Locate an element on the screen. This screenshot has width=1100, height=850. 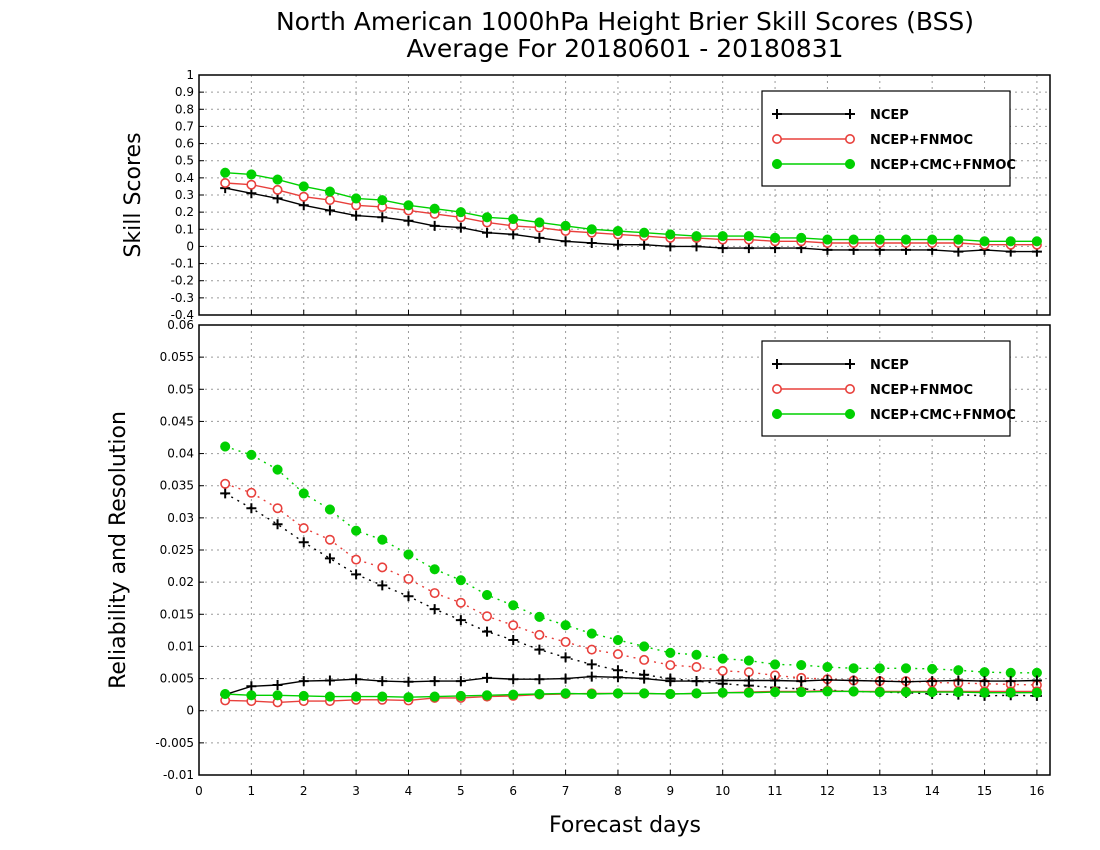
bottom-legend-label: NCEP is located at coordinates (889, 365).